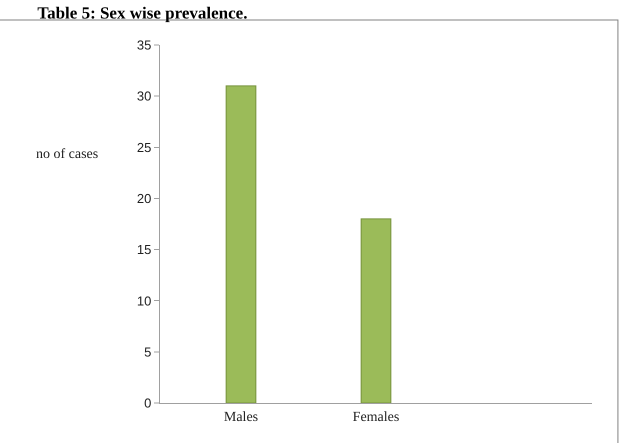  I want to click on y-tick-label: 0, so click(148, 403).